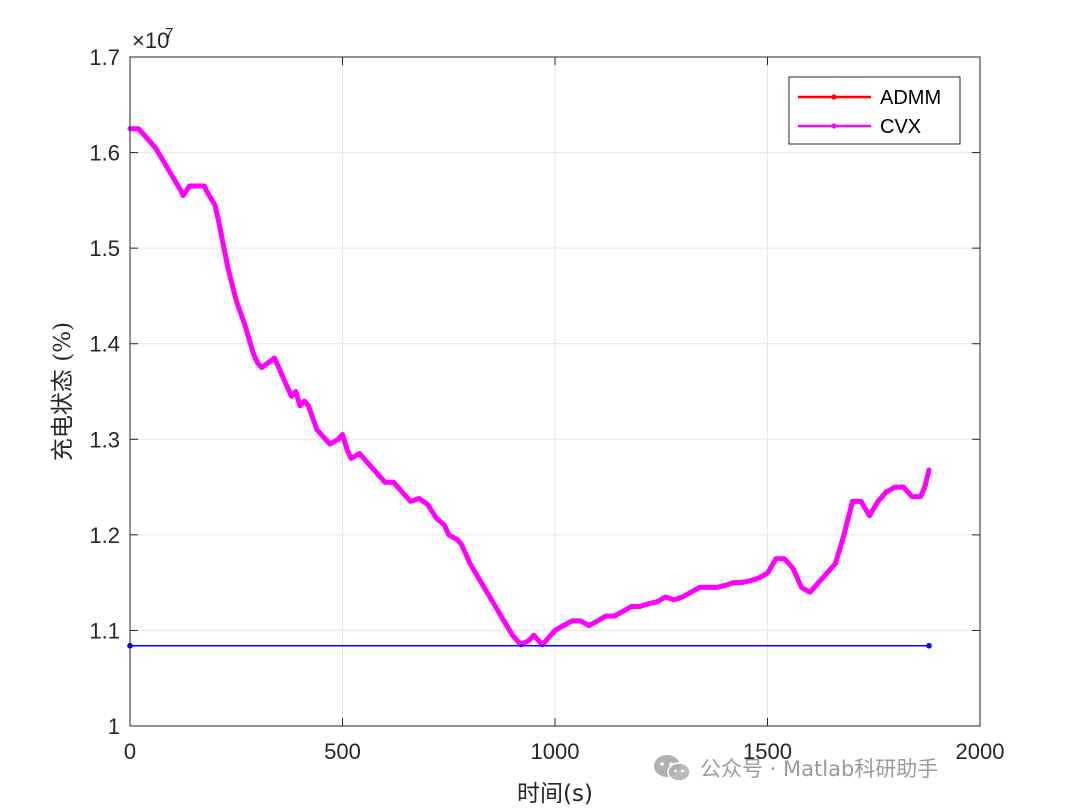  Describe the element at coordinates (104, 535) in the screenshot. I see `y-tick-label: 1.2` at that location.